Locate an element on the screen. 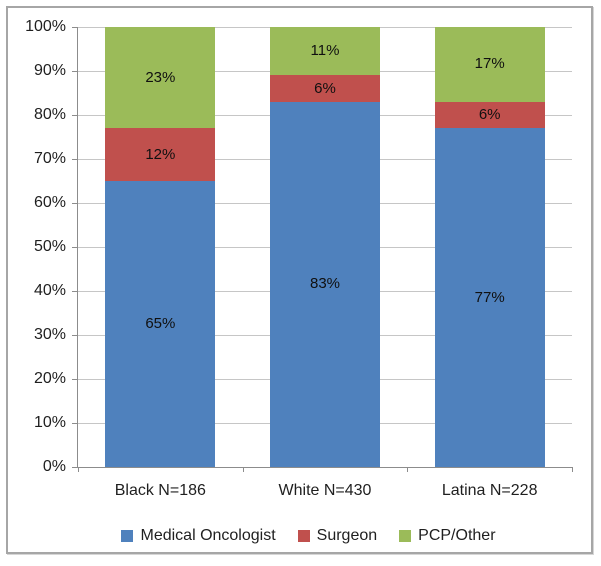 Image resolution: width=601 pixels, height=566 pixels. bar-segment-label: 17% is located at coordinates (489, 64).